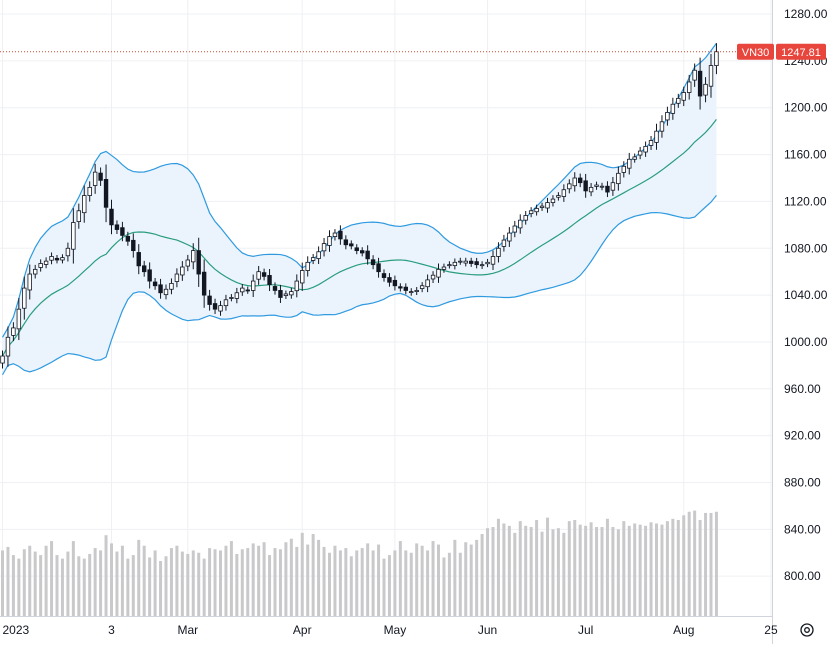  What do you see at coordinates (756, 53) in the screenshot?
I see `symbol-label: VN30` at bounding box center [756, 53].